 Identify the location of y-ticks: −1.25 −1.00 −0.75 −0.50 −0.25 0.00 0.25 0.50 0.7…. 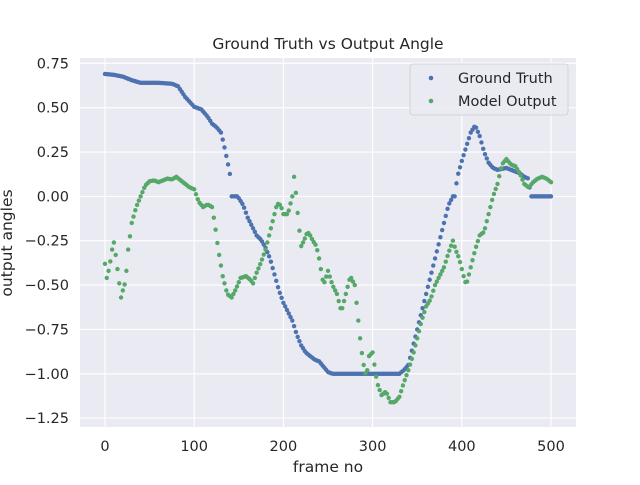
(47, 241).